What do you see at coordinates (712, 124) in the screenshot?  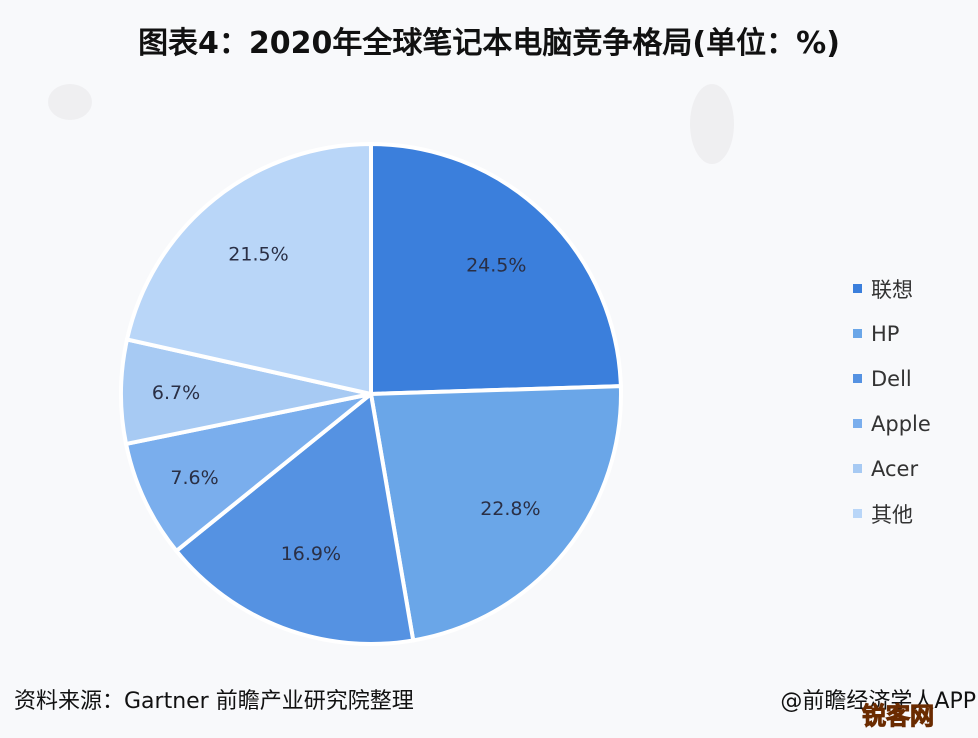 I see `watermark-logo-right` at bounding box center [712, 124].